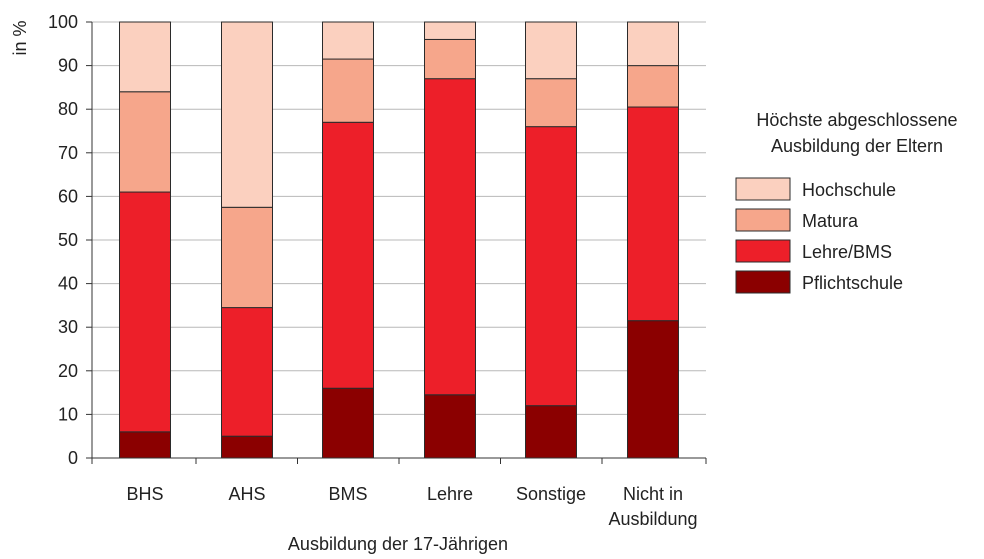 The height and width of the screenshot is (559, 984). What do you see at coordinates (144, 494) in the screenshot?
I see `x-tick-label: BHS` at bounding box center [144, 494].